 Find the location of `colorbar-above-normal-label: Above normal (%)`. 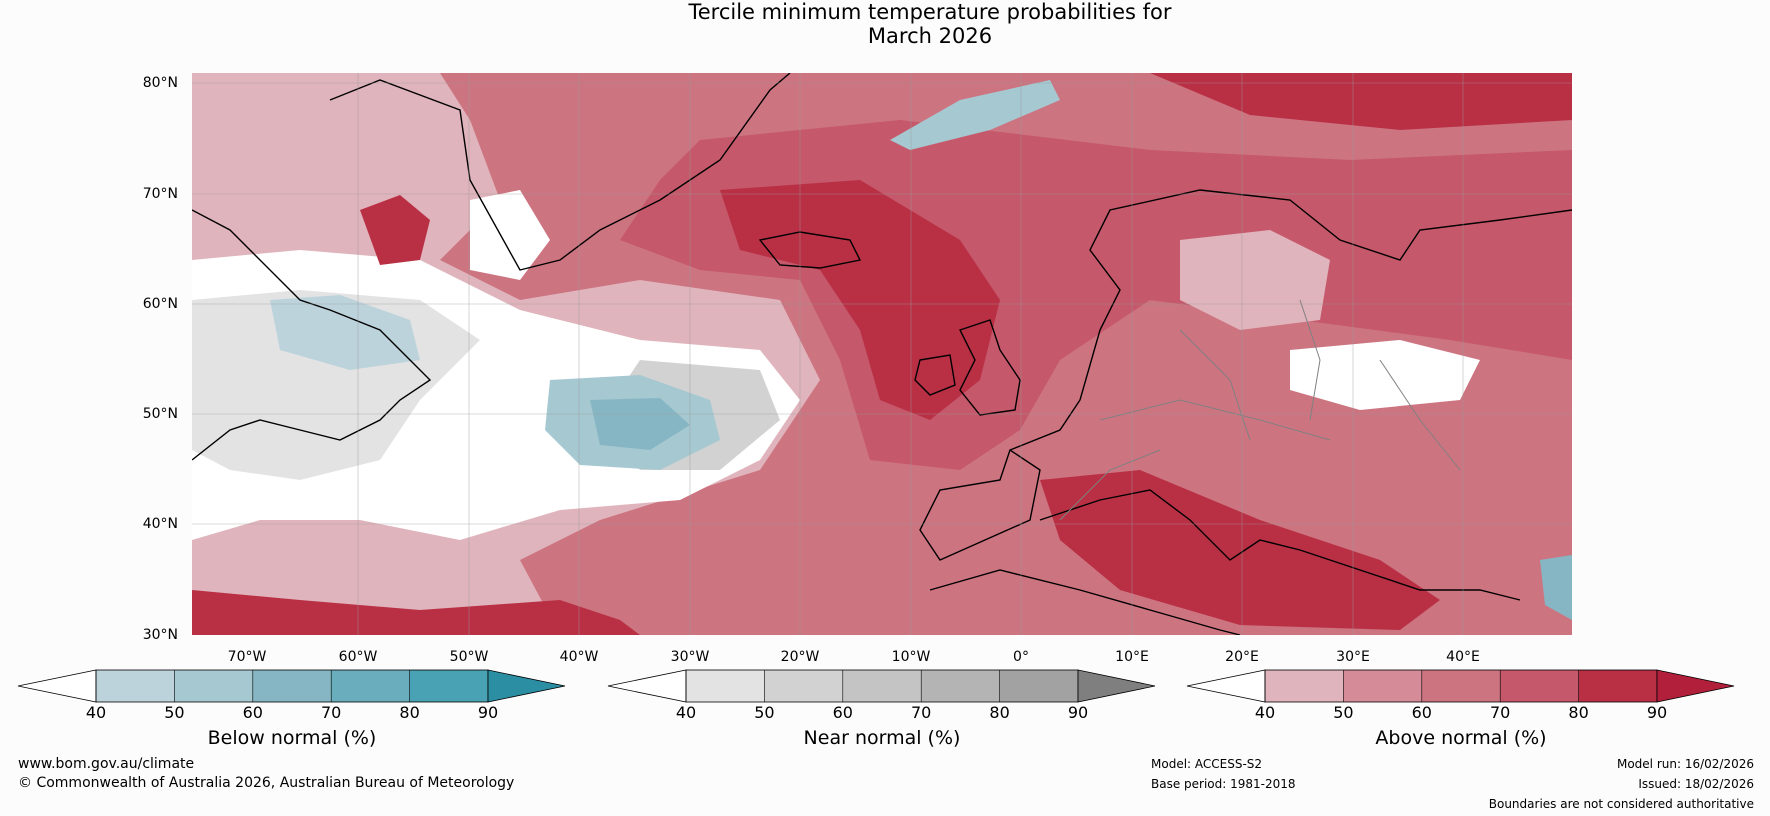

colorbar-above-normal-label: Above normal (%) is located at coordinates (1461, 738).